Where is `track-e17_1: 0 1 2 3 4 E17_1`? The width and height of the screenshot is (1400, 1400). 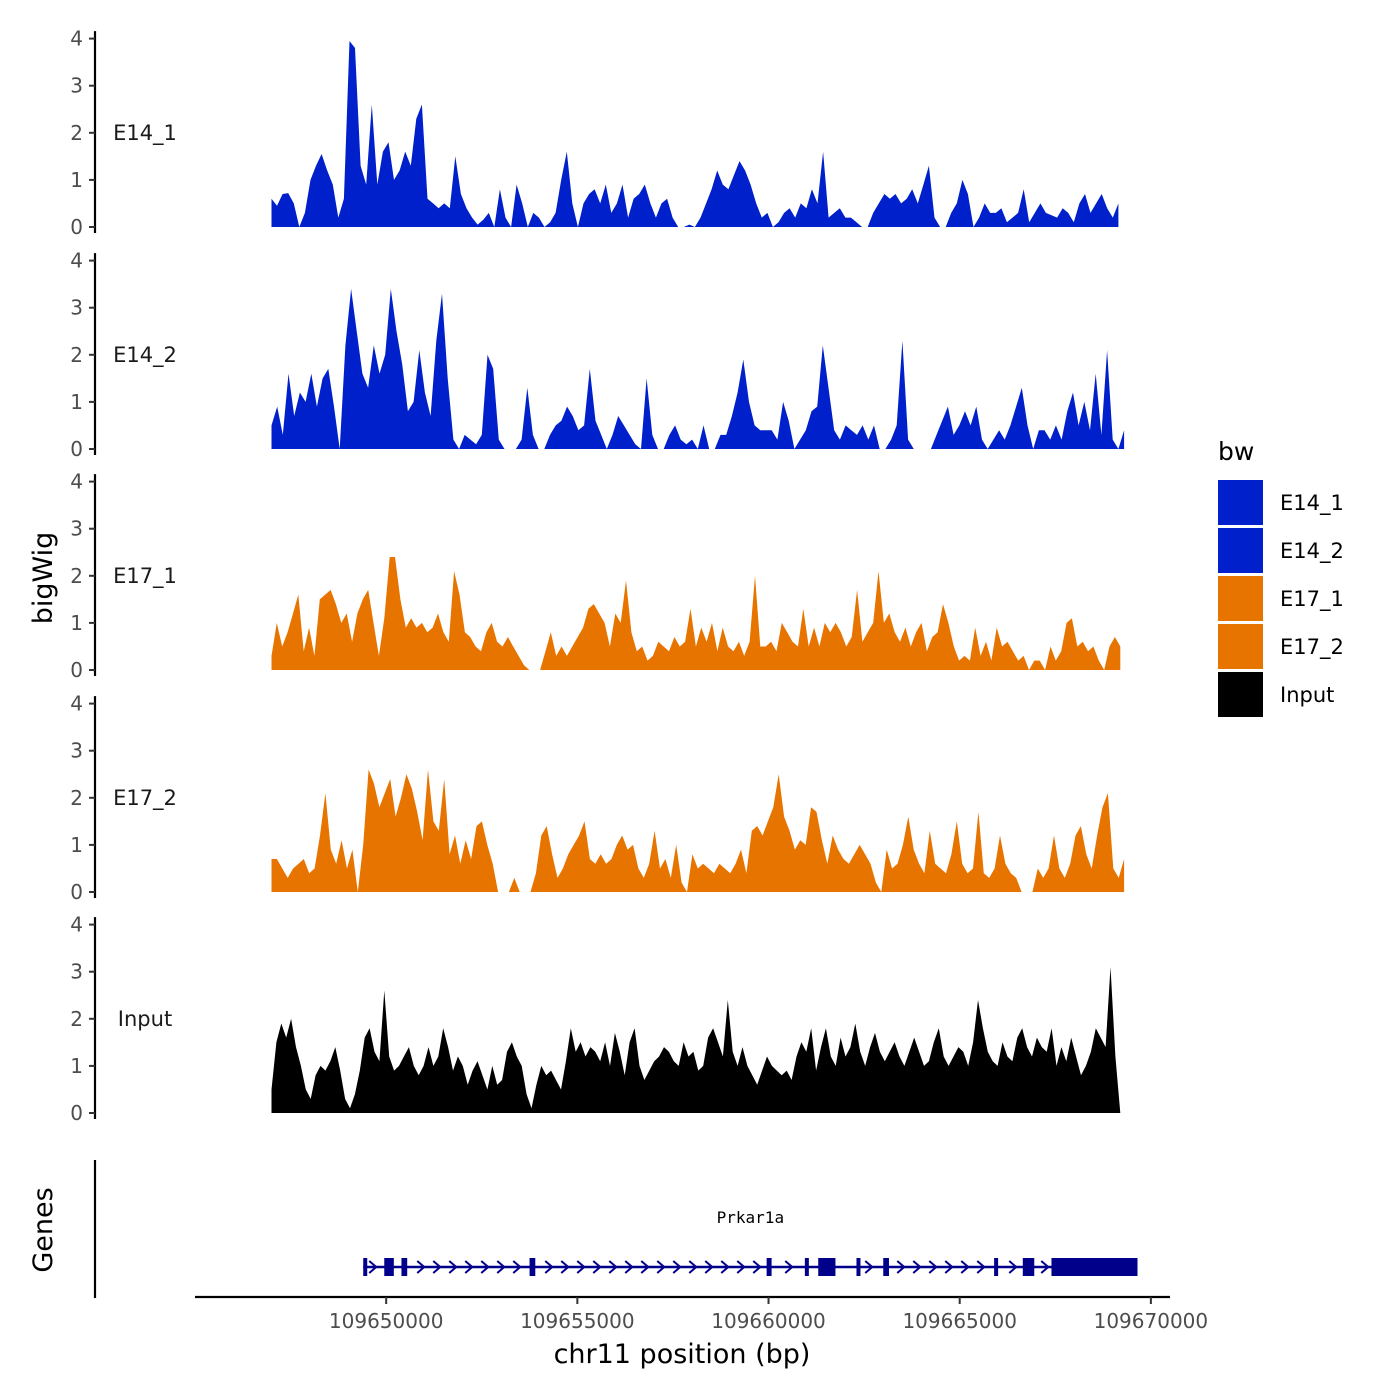 track-e17_1: 0 1 2 3 4 E17_1 is located at coordinates (595, 576).